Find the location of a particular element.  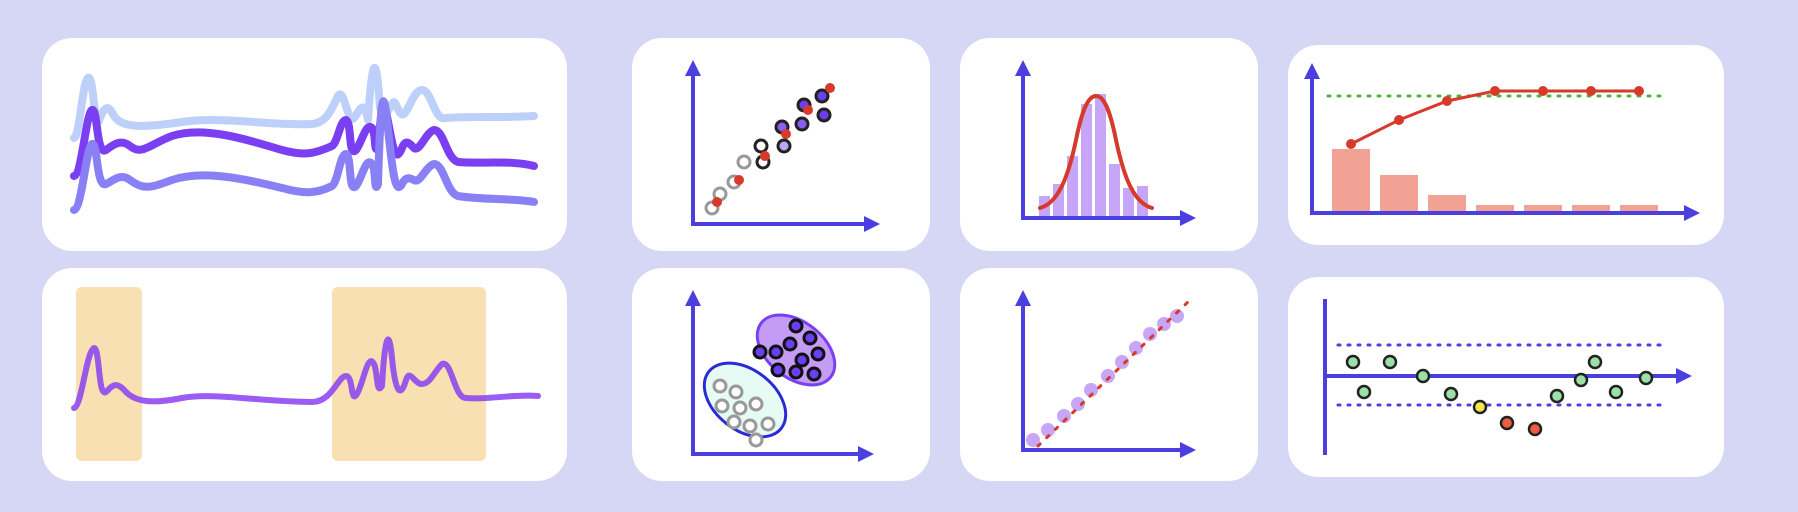

scatter-axes is located at coordinates (782, 146).